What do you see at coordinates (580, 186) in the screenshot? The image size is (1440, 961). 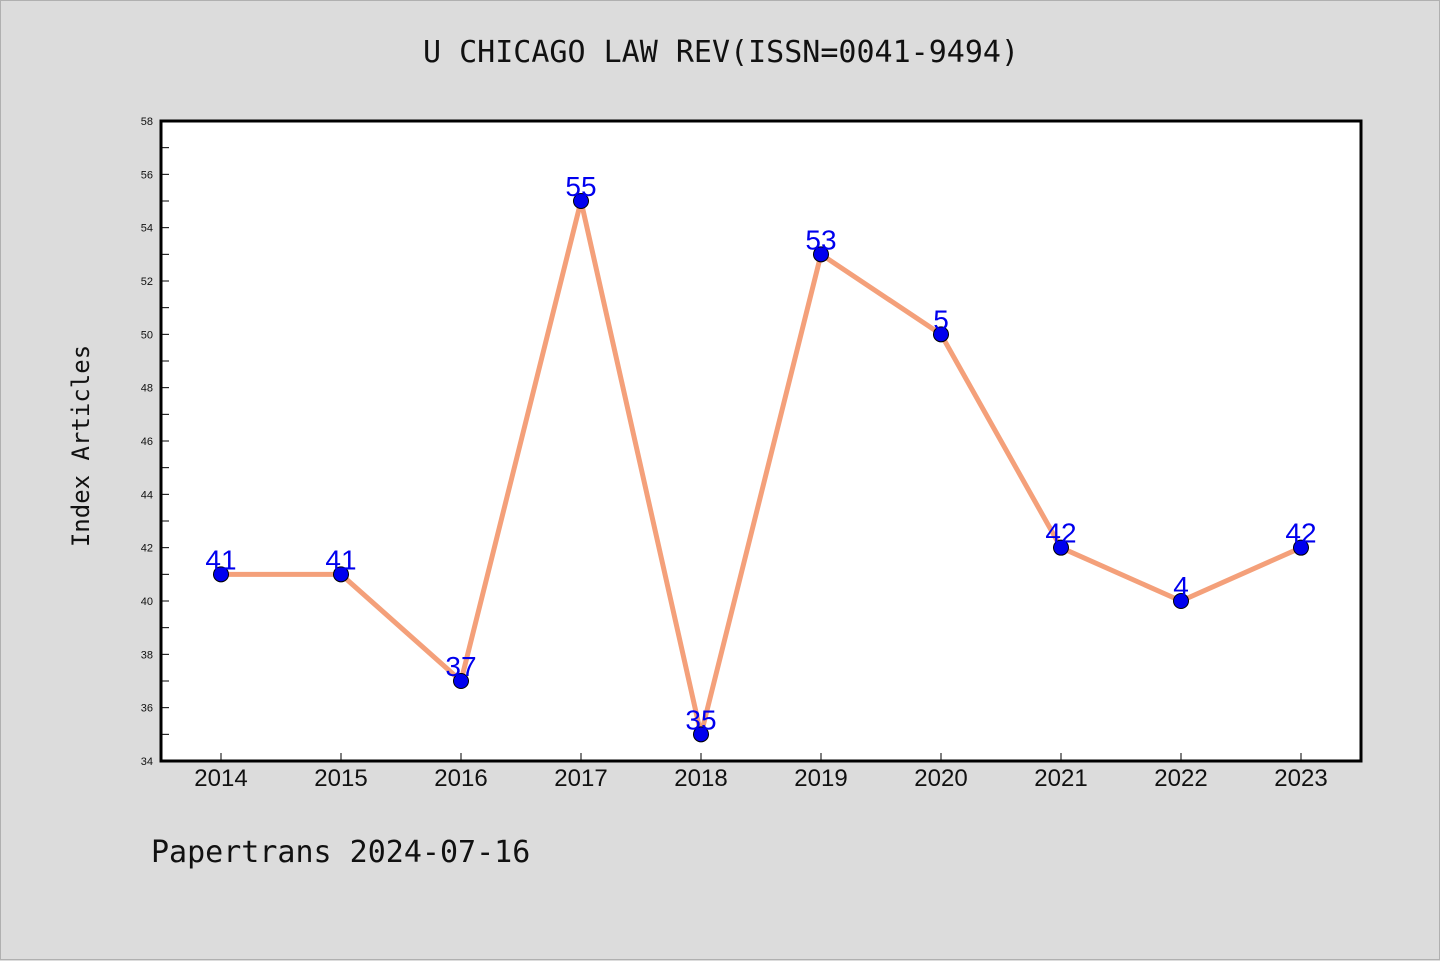 I see `data-label: 55` at bounding box center [580, 186].